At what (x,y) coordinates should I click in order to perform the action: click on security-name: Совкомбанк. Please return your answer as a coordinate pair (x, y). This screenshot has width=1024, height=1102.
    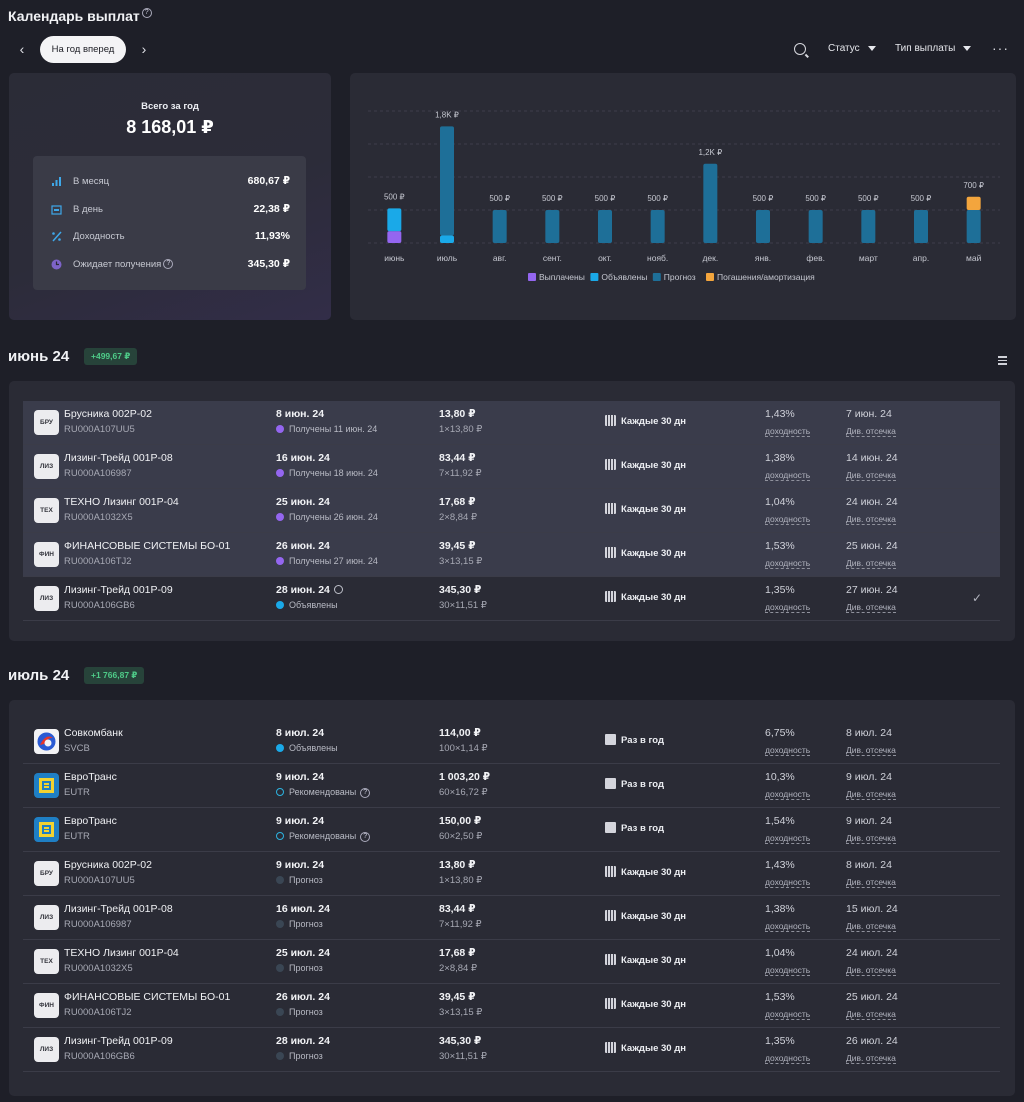
    Looking at the image, I should click on (93, 733).